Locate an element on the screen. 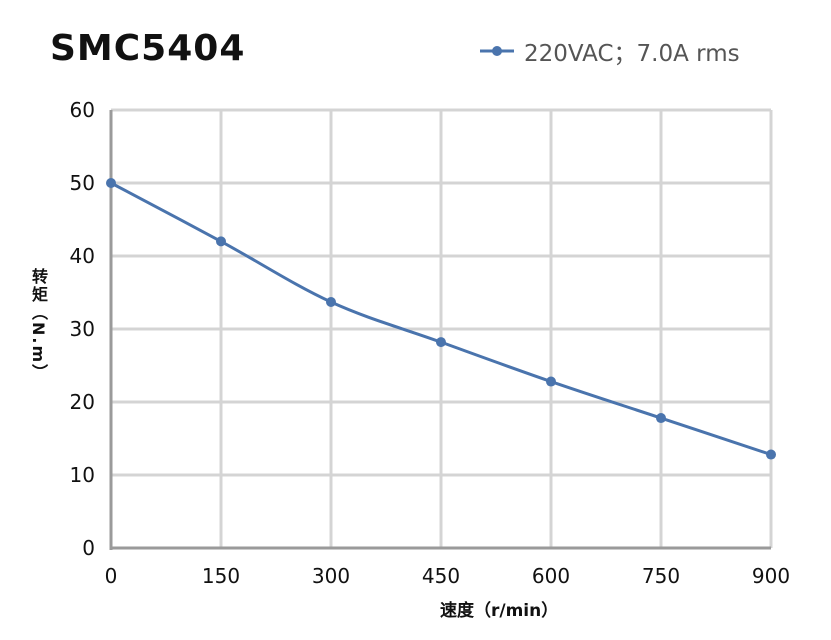 The image size is (831, 640). y-tick-label: 40 is located at coordinates (82, 256).